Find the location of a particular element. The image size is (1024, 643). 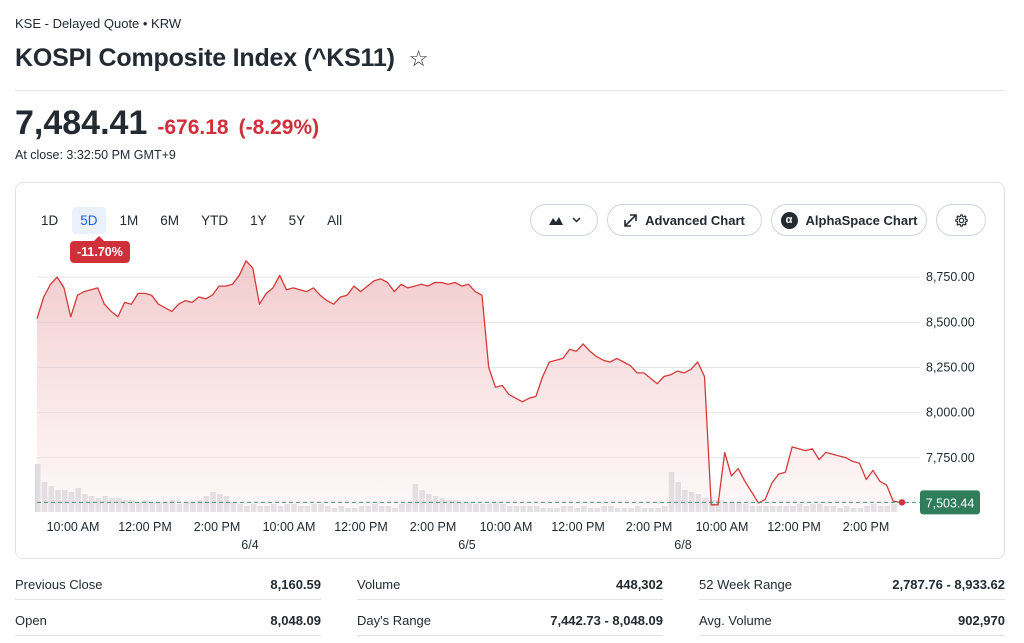

page-title: KOSPI Composite Index (^KS11) is located at coordinates (205, 58).